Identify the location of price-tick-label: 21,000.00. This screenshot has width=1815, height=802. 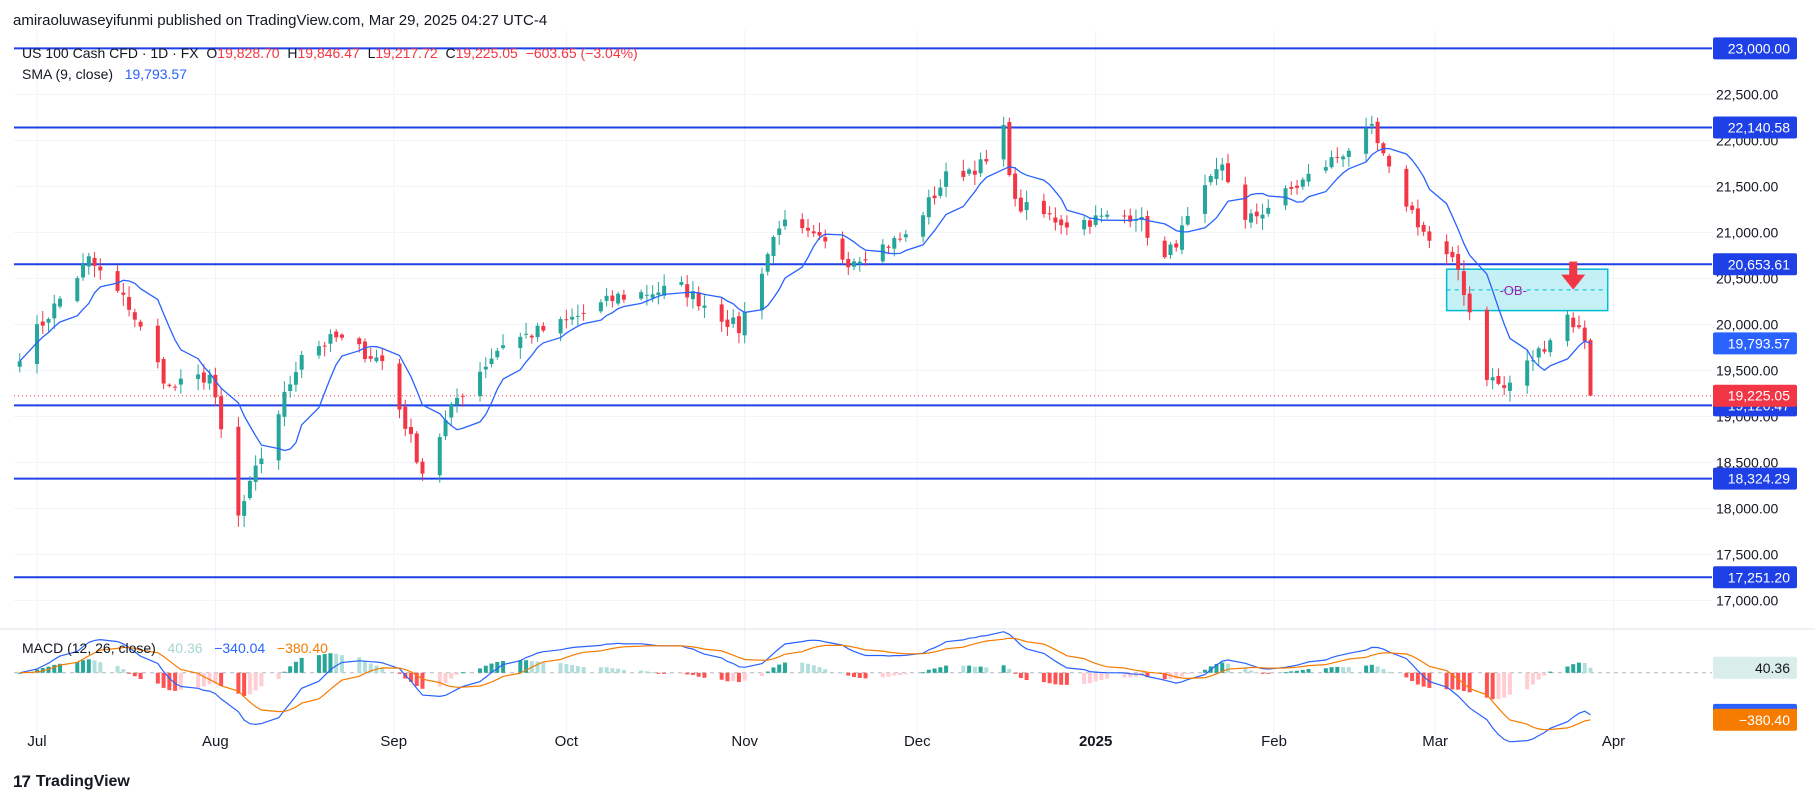
(1747, 232).